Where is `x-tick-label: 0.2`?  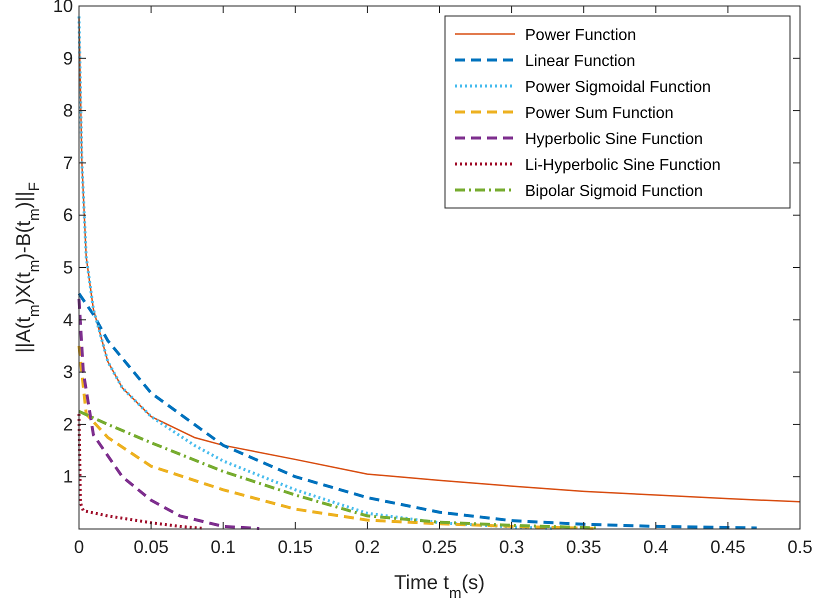 x-tick-label: 0.2 is located at coordinates (367, 547).